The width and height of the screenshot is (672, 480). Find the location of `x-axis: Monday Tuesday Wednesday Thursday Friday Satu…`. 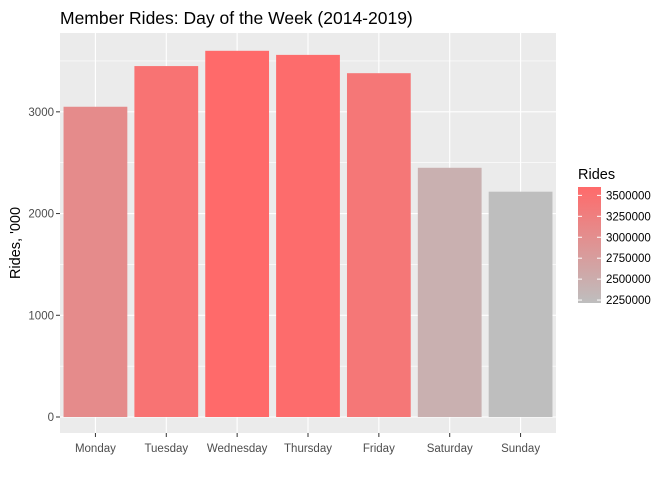

x-axis: Monday Tuesday Wednesday Thursday Friday Satu… is located at coordinates (307, 444).